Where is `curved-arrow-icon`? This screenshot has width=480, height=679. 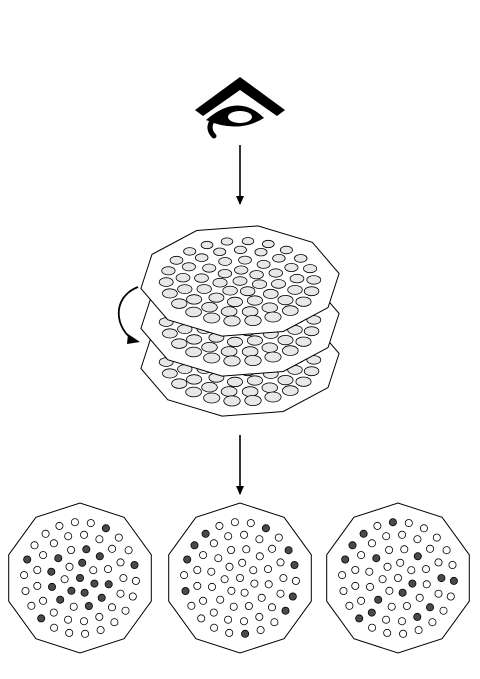
curved-arrow-icon is located at coordinates (128, 315).